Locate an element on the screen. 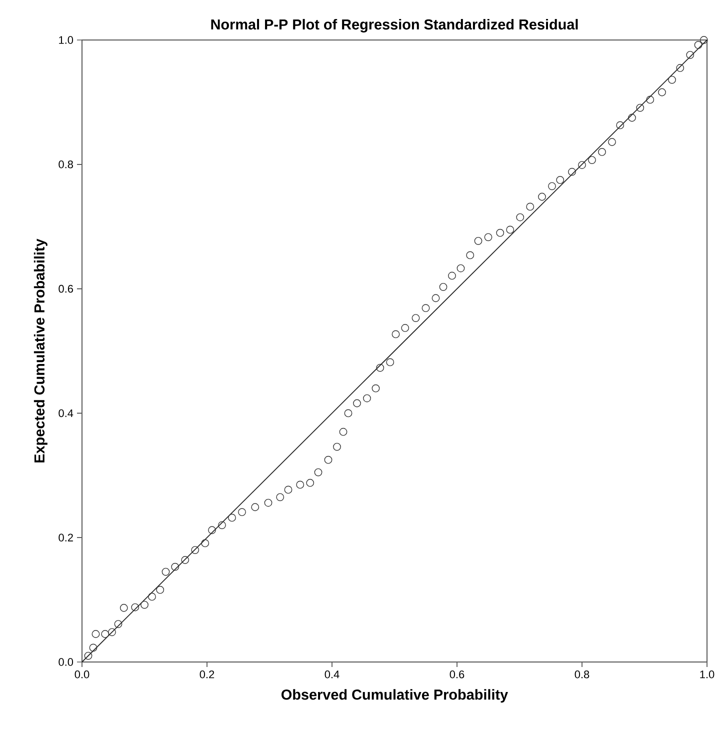  y-tick-label: 1.0 is located at coordinates (66, 40).